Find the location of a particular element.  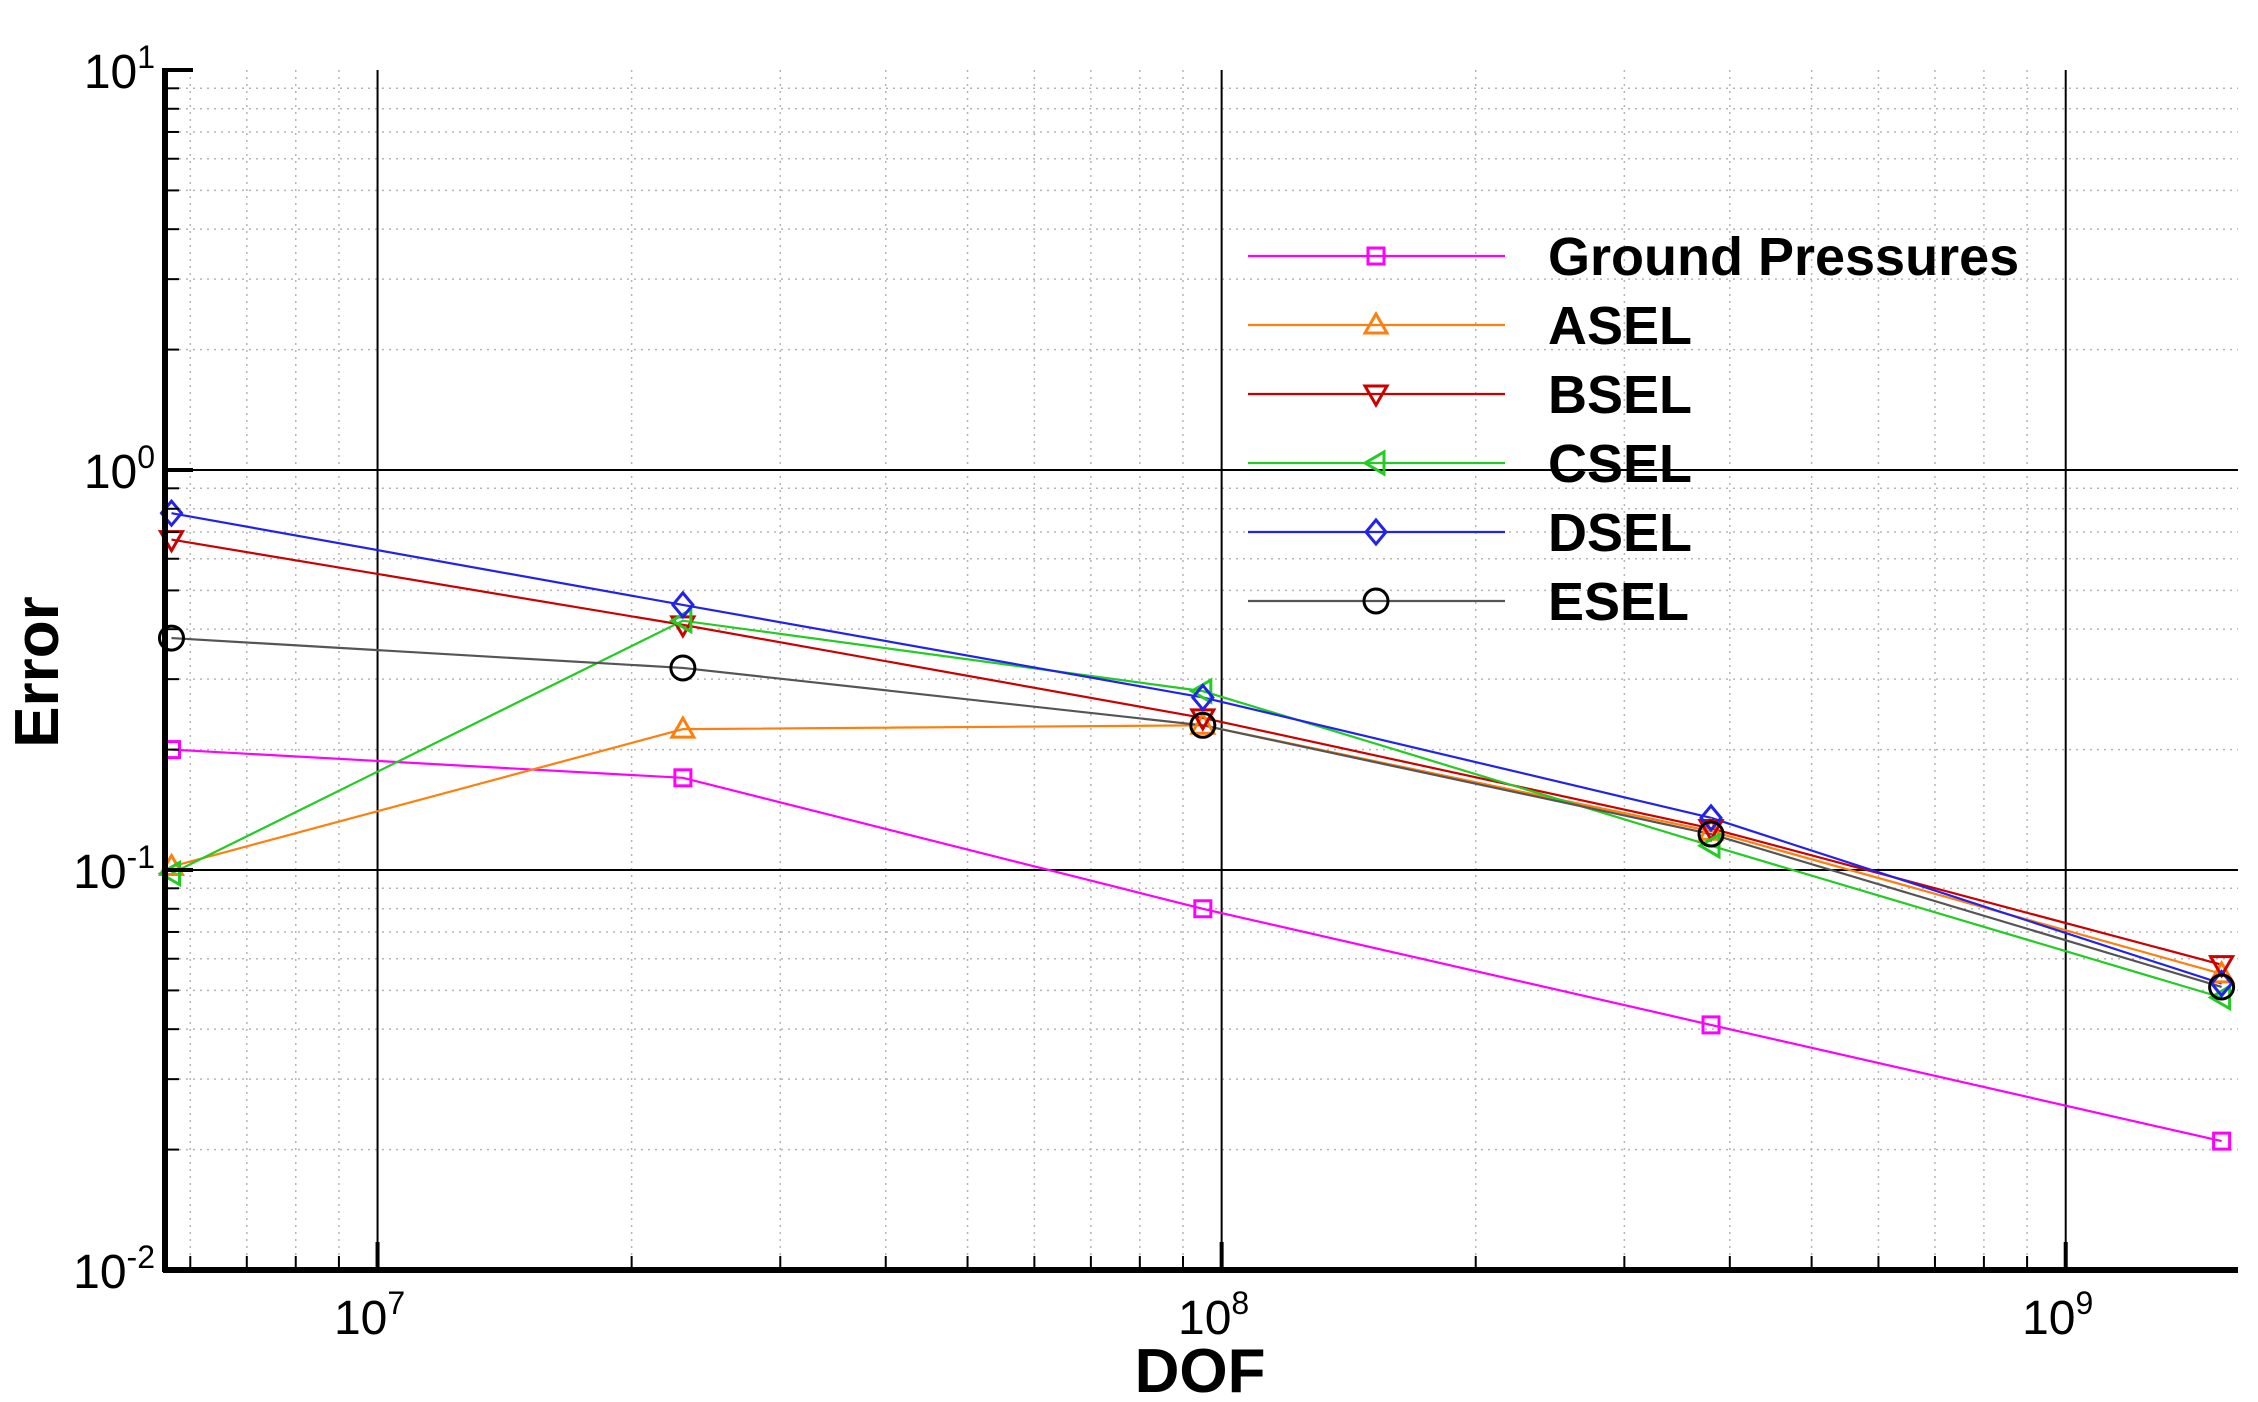

legend-label-bsel: BSEL is located at coordinates (1620, 395).